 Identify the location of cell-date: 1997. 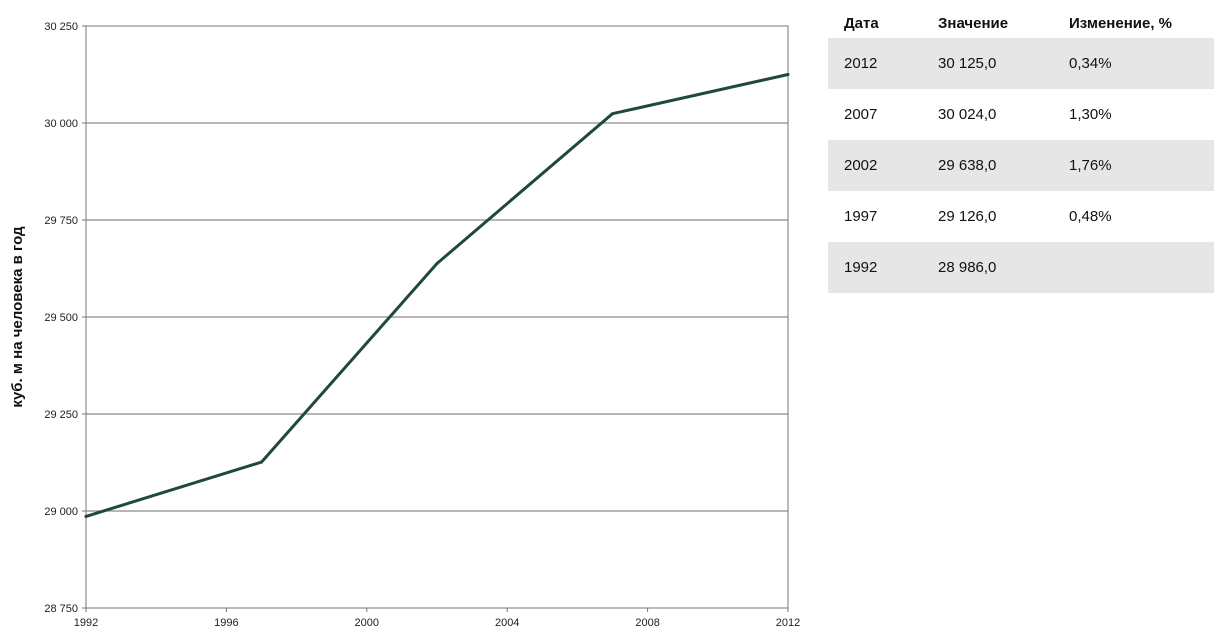
(861, 216).